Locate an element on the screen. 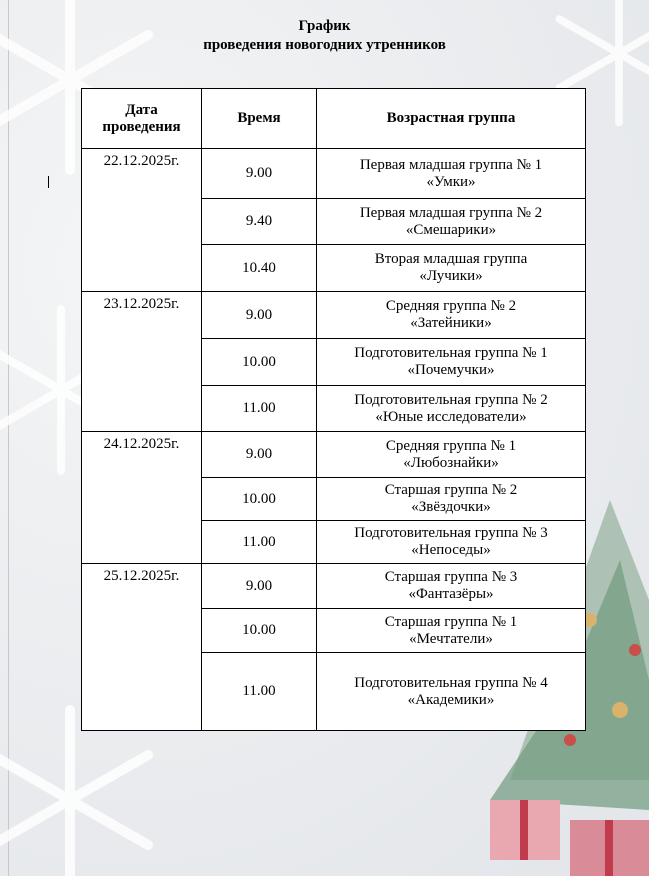  group-name: «Звёздочки» is located at coordinates (451, 507).